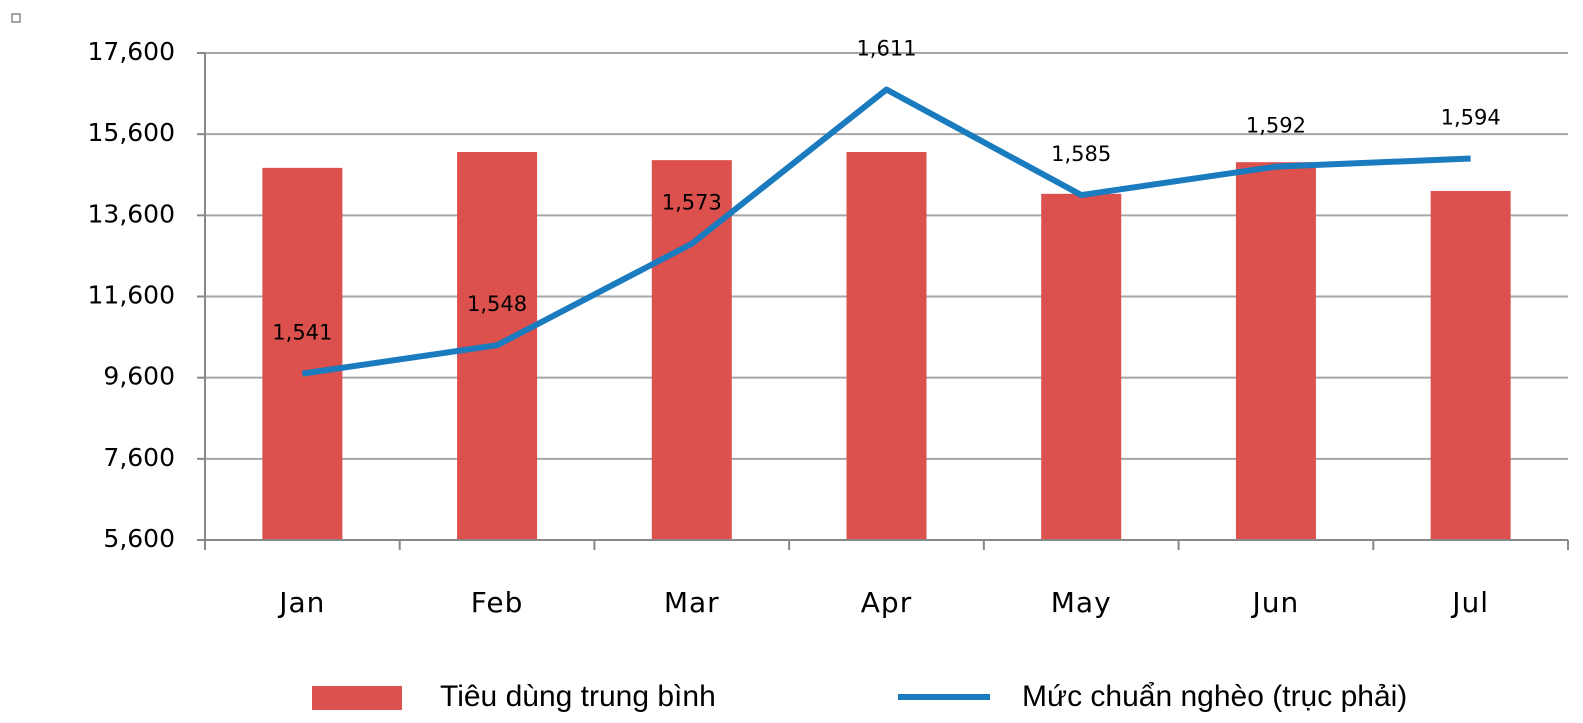 The height and width of the screenshot is (723, 1583). What do you see at coordinates (16, 18) in the screenshot?
I see `corner-handle` at bounding box center [16, 18].